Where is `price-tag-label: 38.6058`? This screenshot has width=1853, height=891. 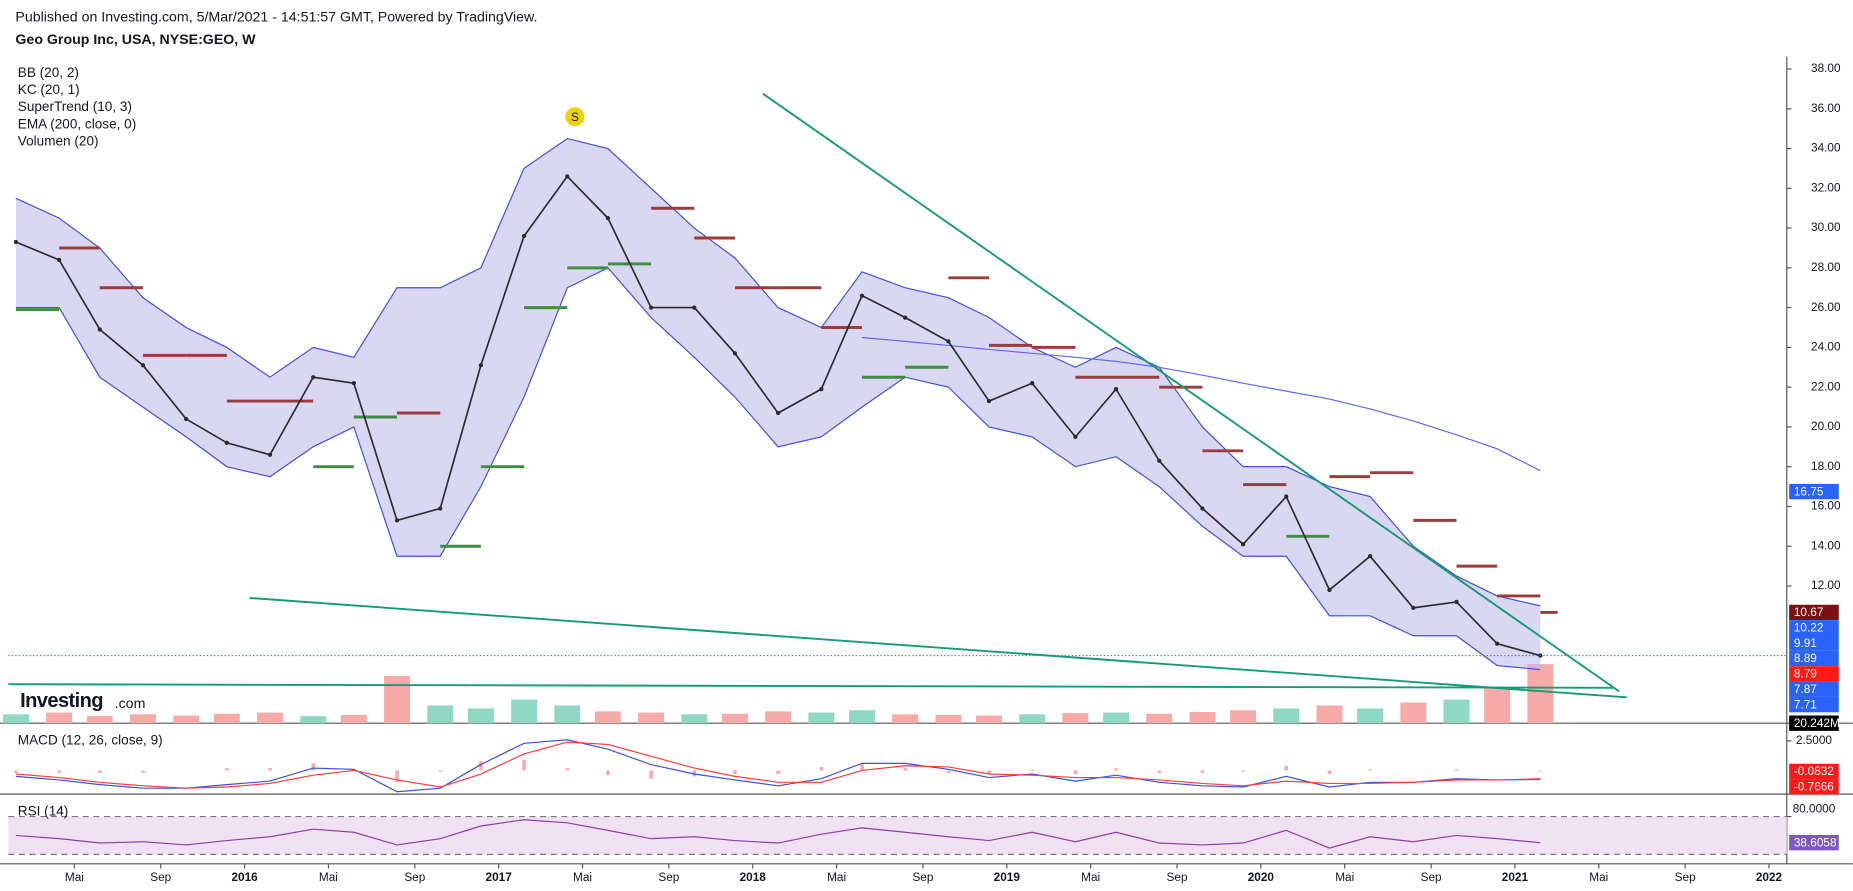
price-tag-label: 38.6058 is located at coordinates (1815, 842).